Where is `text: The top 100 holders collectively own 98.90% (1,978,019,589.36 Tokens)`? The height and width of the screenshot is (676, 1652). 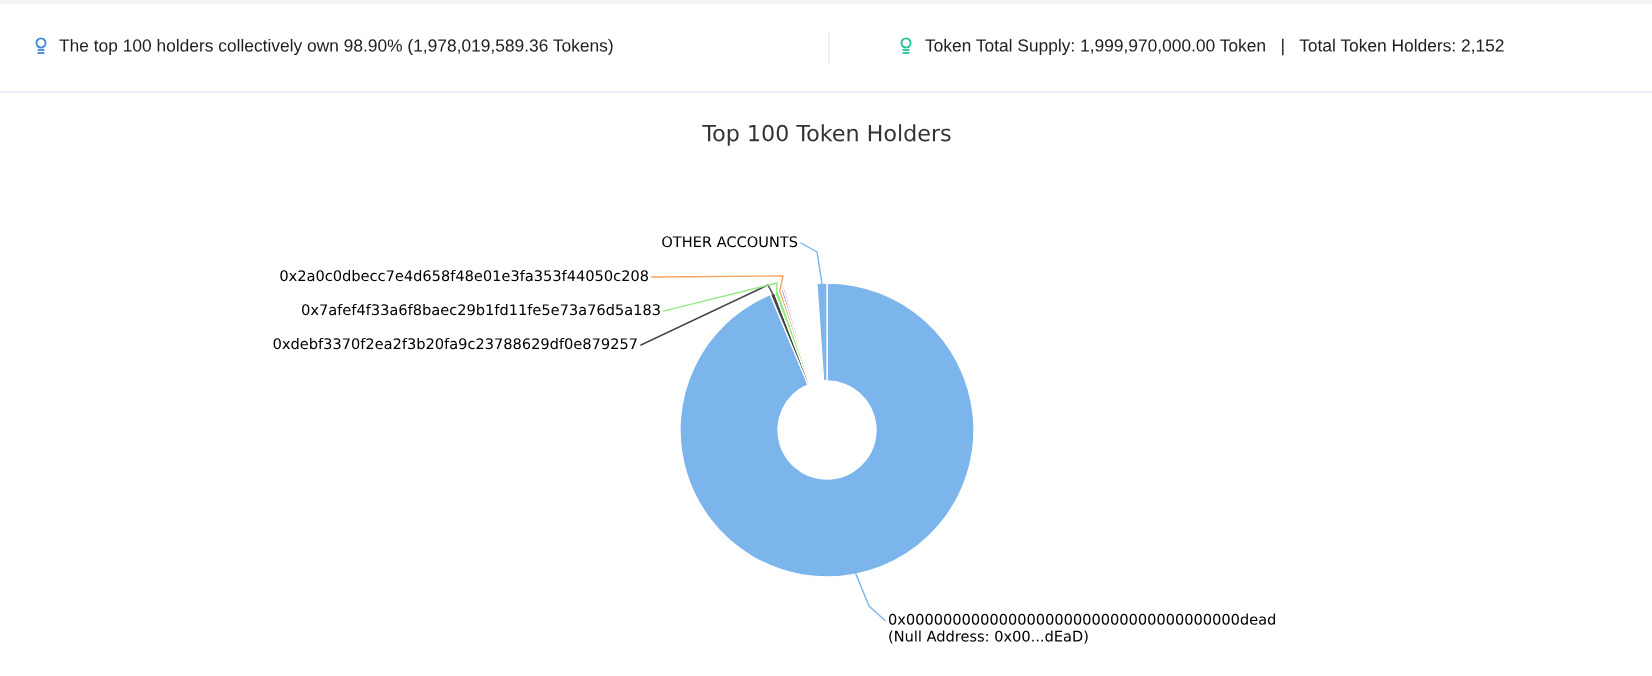 text: The top 100 holders collectively own 98.90% (1,978,019,589.36 Tokens) is located at coordinates (336, 47).